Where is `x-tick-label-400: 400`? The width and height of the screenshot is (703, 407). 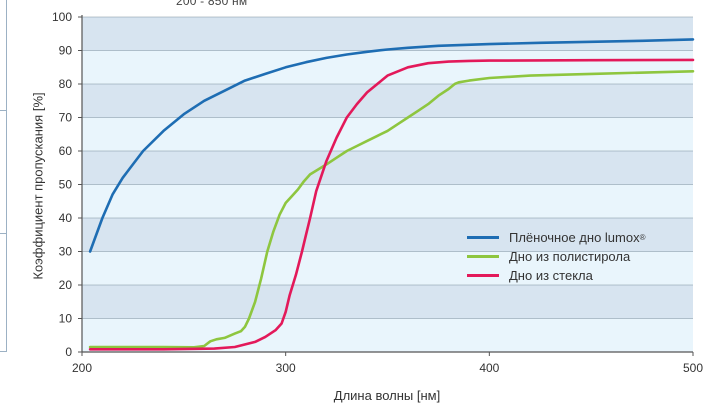
x-tick-label-400: 400 is located at coordinates (489, 368).